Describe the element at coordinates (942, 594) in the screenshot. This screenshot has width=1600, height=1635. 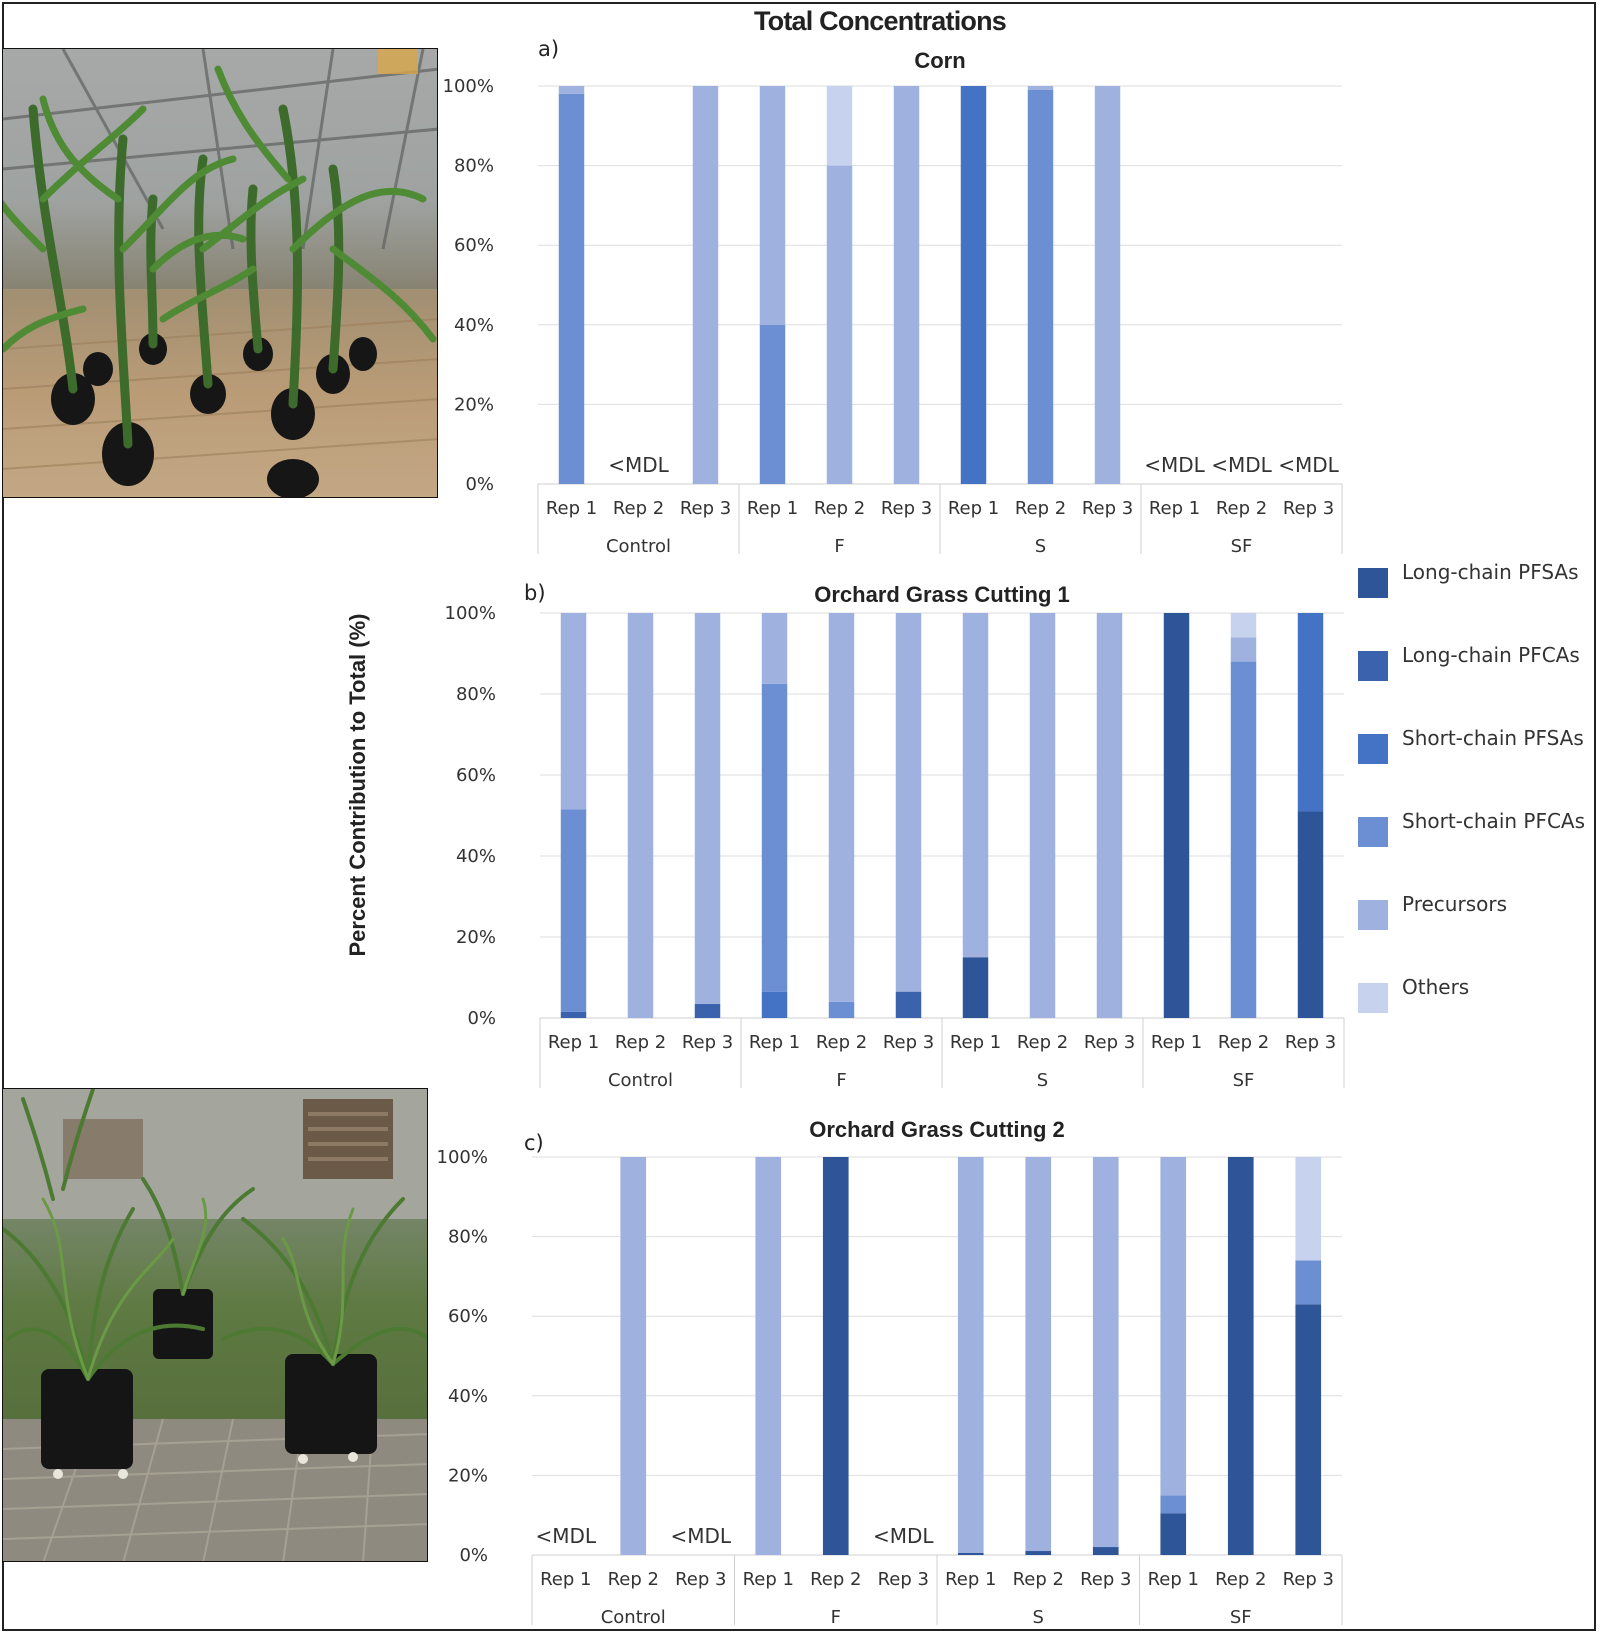
I see `panel-title: Orchard Grass Cutting 1` at that location.